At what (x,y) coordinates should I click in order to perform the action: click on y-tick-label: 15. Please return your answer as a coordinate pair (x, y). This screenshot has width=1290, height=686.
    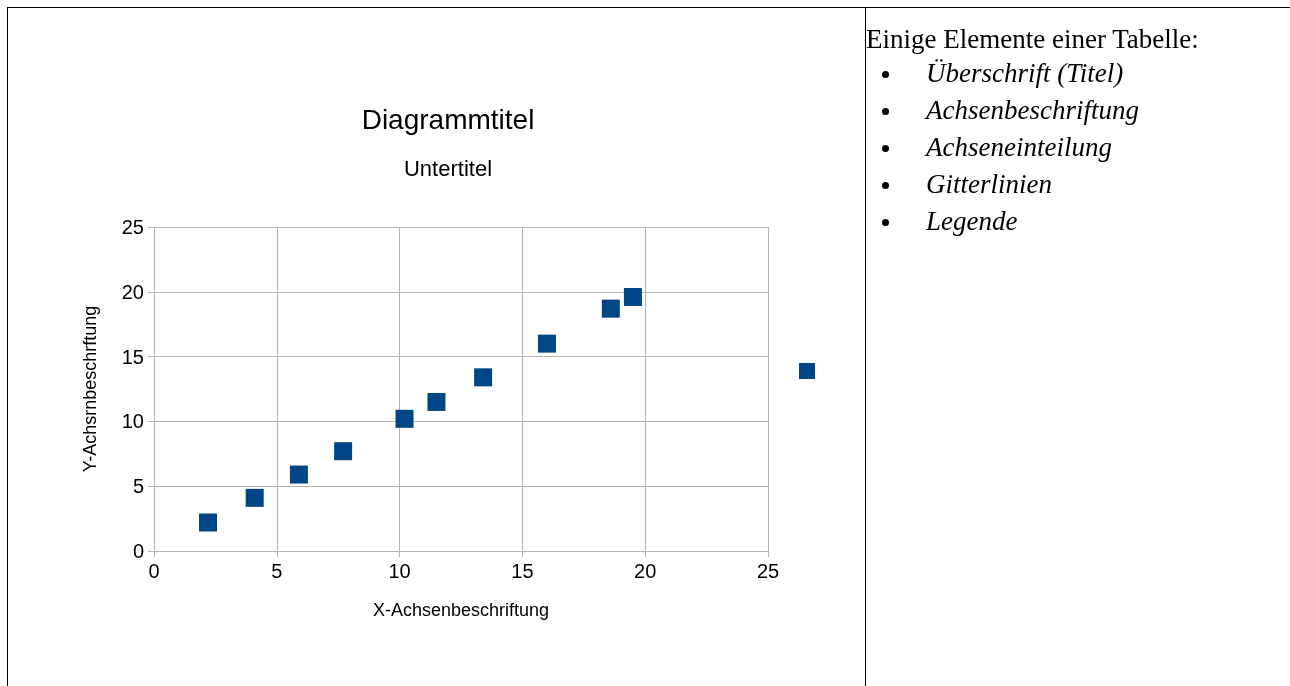
    Looking at the image, I should click on (132, 356).